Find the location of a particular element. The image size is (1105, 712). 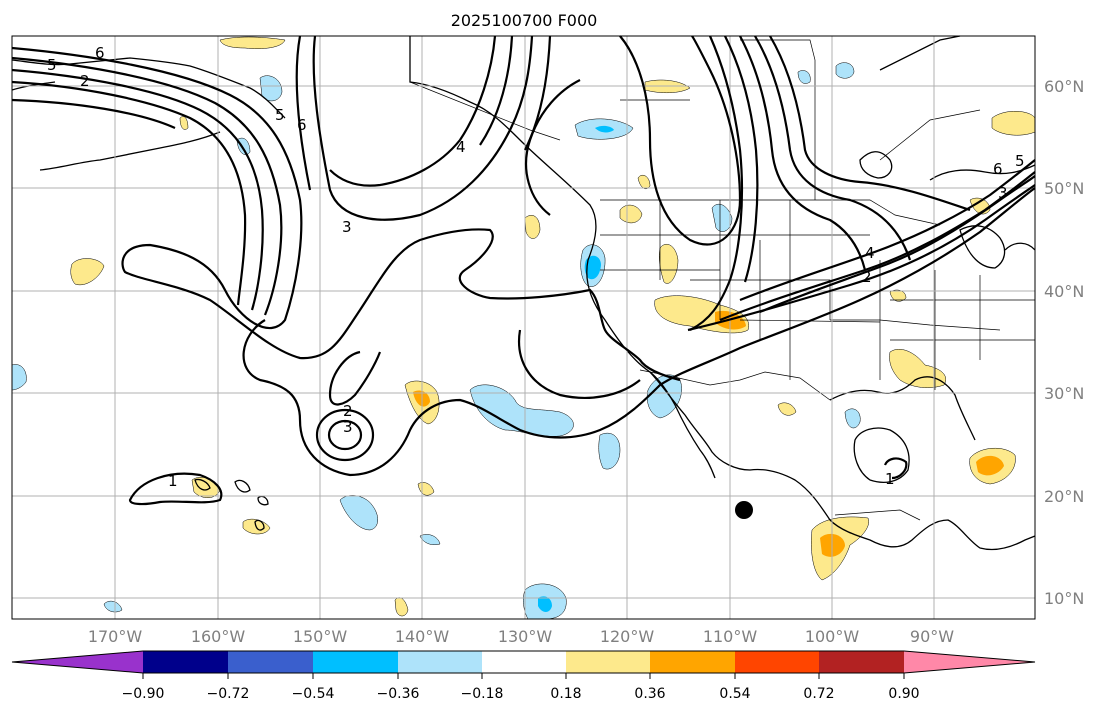

colorbar-tick-label: −0.90 is located at coordinates (143, 694).